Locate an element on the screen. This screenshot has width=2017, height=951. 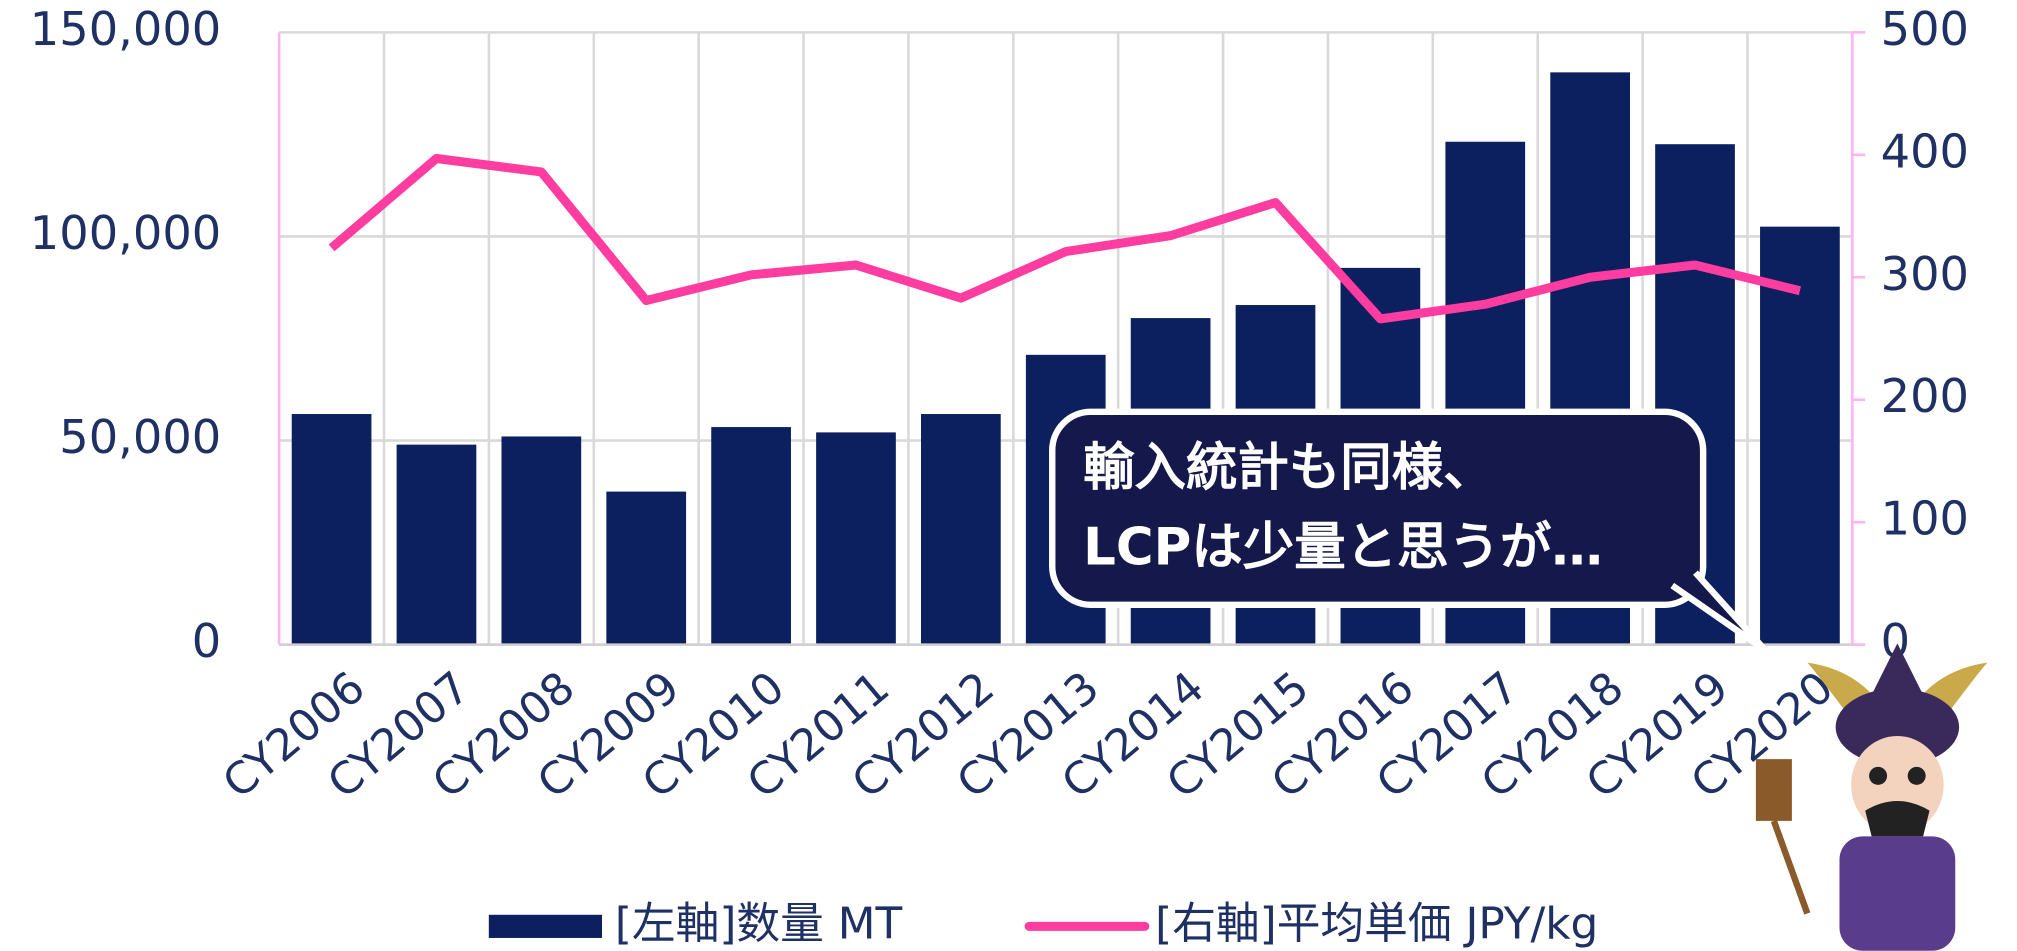
fan is located at coordinates (1773, 790).